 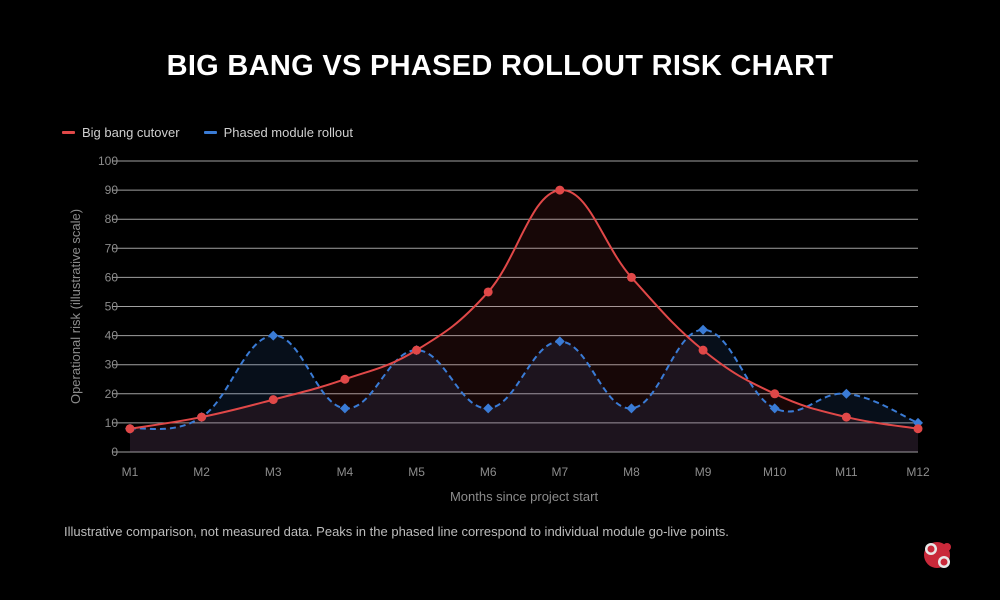 I want to click on legend-swatch-phased, so click(x=210, y=132).